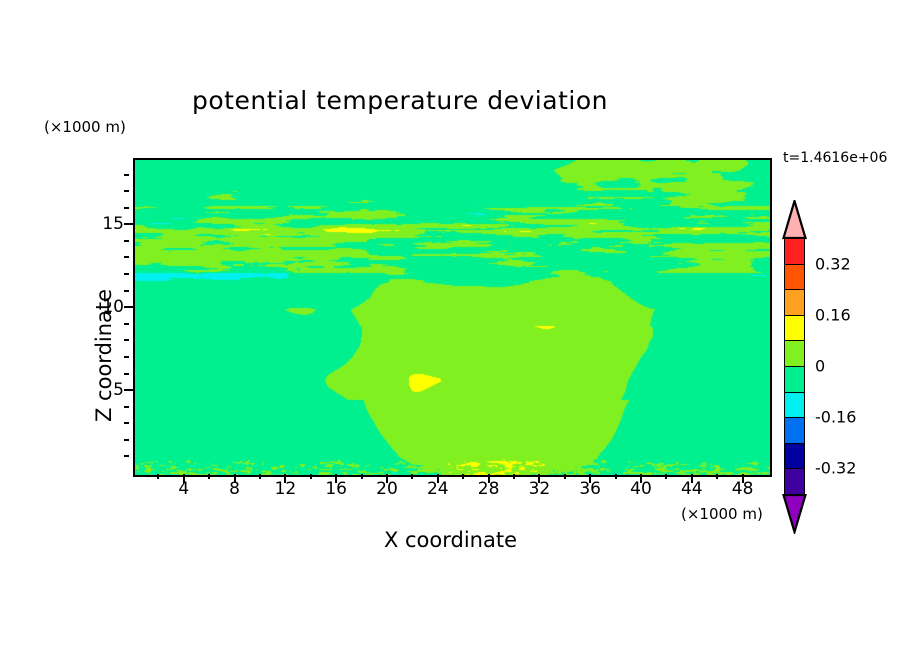  What do you see at coordinates (833, 315) in the screenshot?
I see `colorbar-tick-label: 0.16` at bounding box center [833, 315].